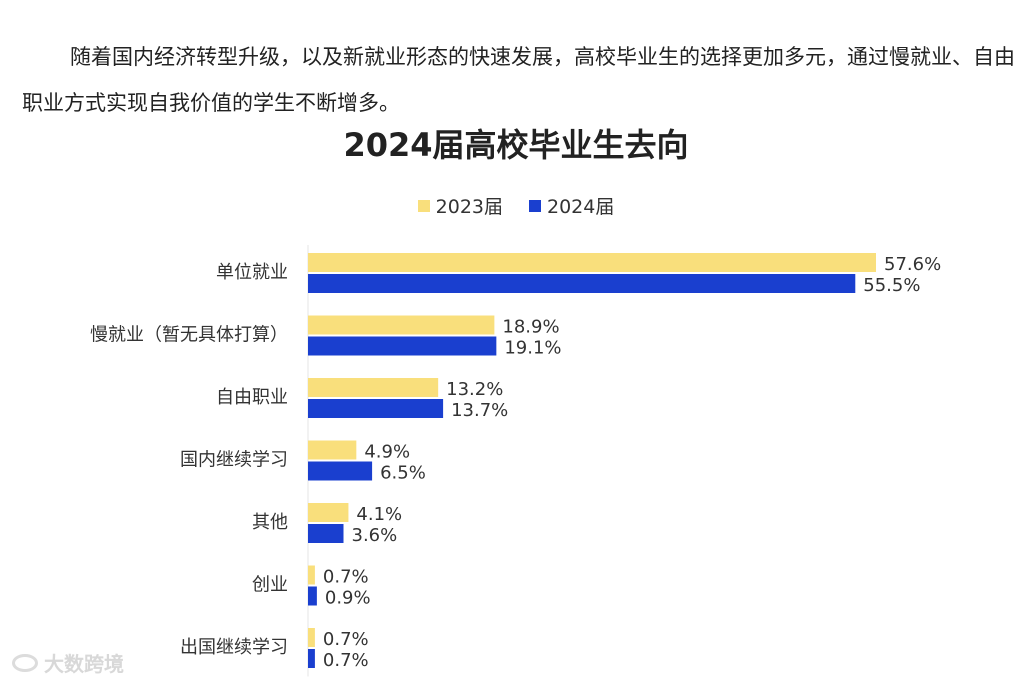  Describe the element at coordinates (474, 389) in the screenshot. I see `data-label: 13.2%` at that location.